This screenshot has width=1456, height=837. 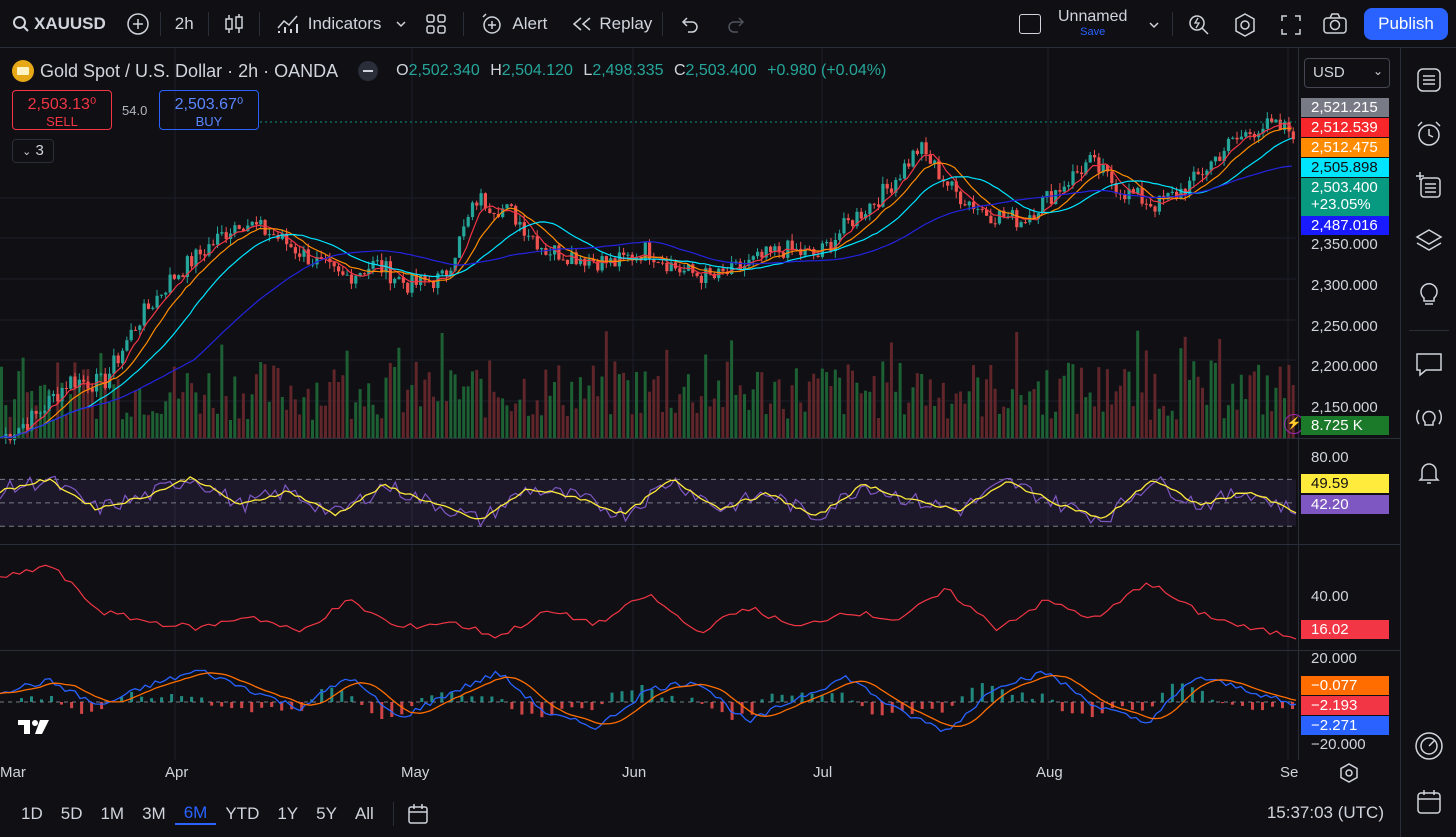 I want to click on fullscreen-icon, so click(x=1291, y=25).